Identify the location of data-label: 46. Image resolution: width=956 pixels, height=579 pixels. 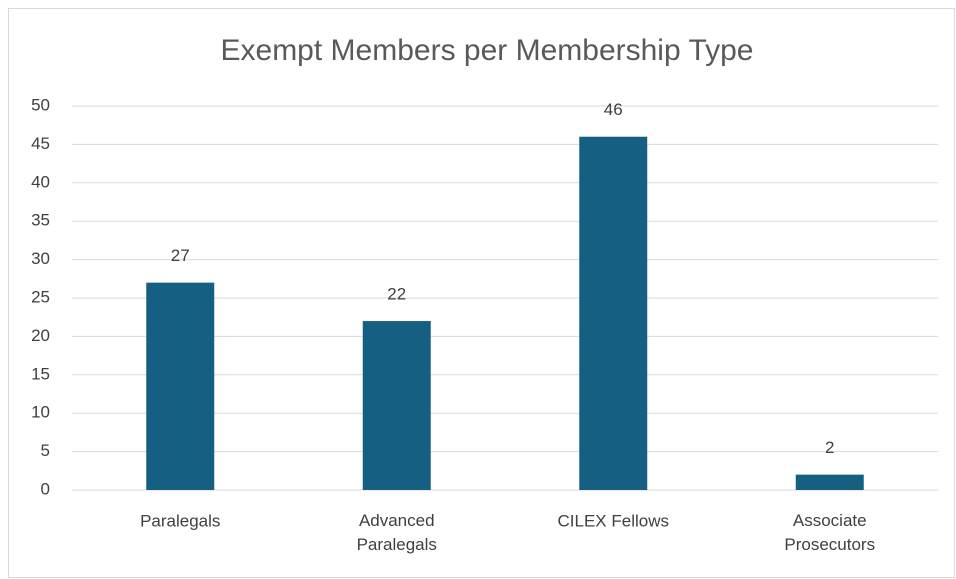
(613, 109).